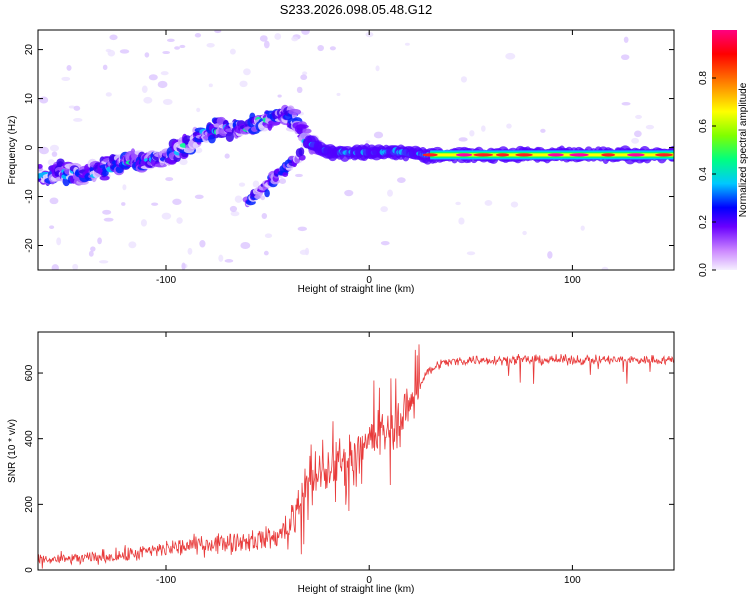  Describe the element at coordinates (703, 78) in the screenshot. I see `colorbar-tick-label: 0.8` at that location.